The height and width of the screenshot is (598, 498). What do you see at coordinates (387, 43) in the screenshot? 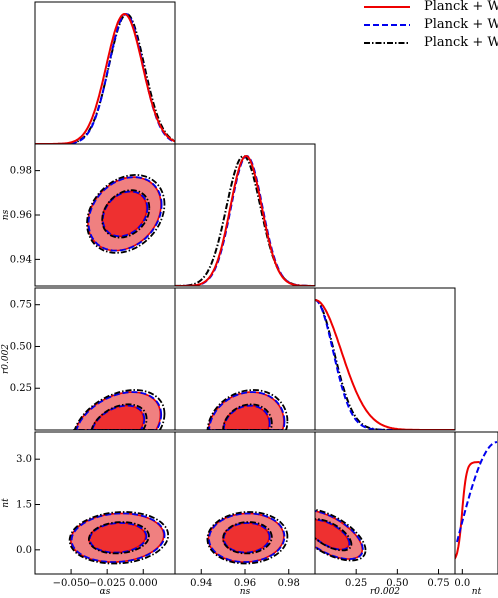
I see `legend-line-dashdot` at bounding box center [387, 43].